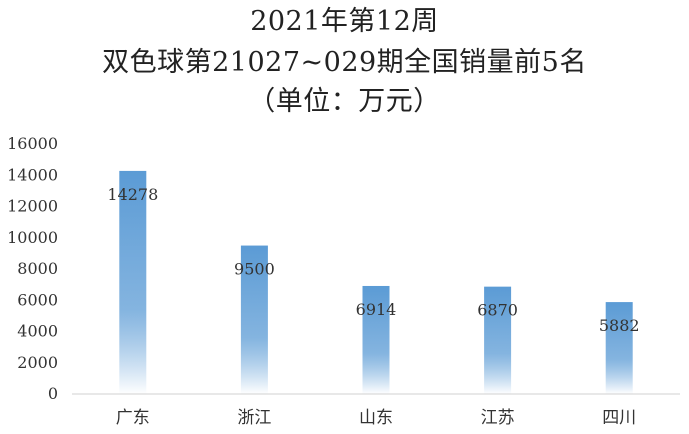  What do you see at coordinates (619, 325) in the screenshot?
I see `data-label: 5882` at bounding box center [619, 325].